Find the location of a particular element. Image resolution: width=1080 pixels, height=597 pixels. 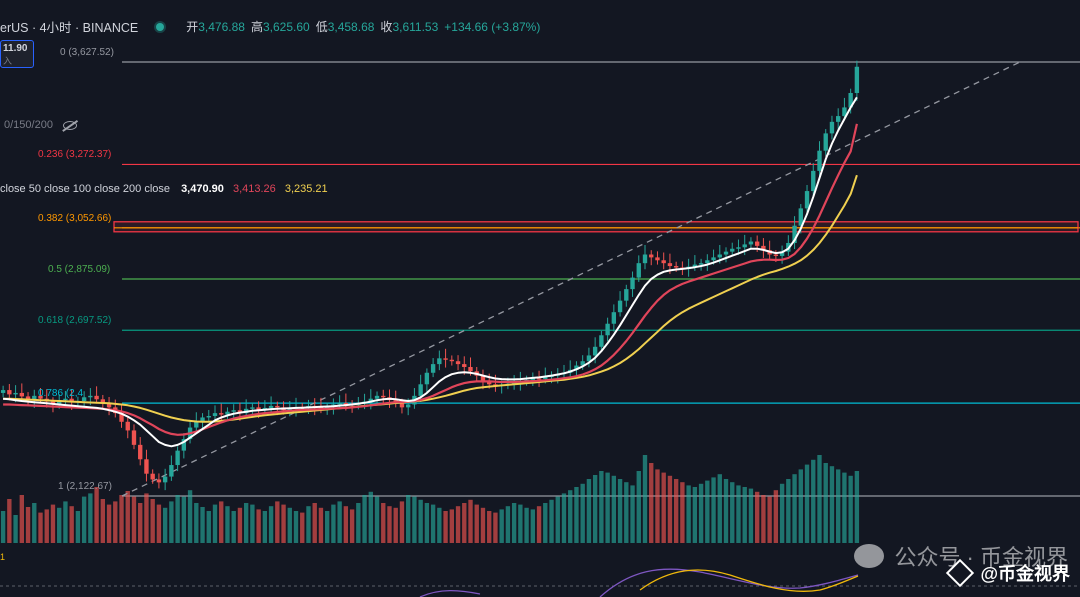

change-value: +134.66 (+3.87%) is located at coordinates (492, 26).